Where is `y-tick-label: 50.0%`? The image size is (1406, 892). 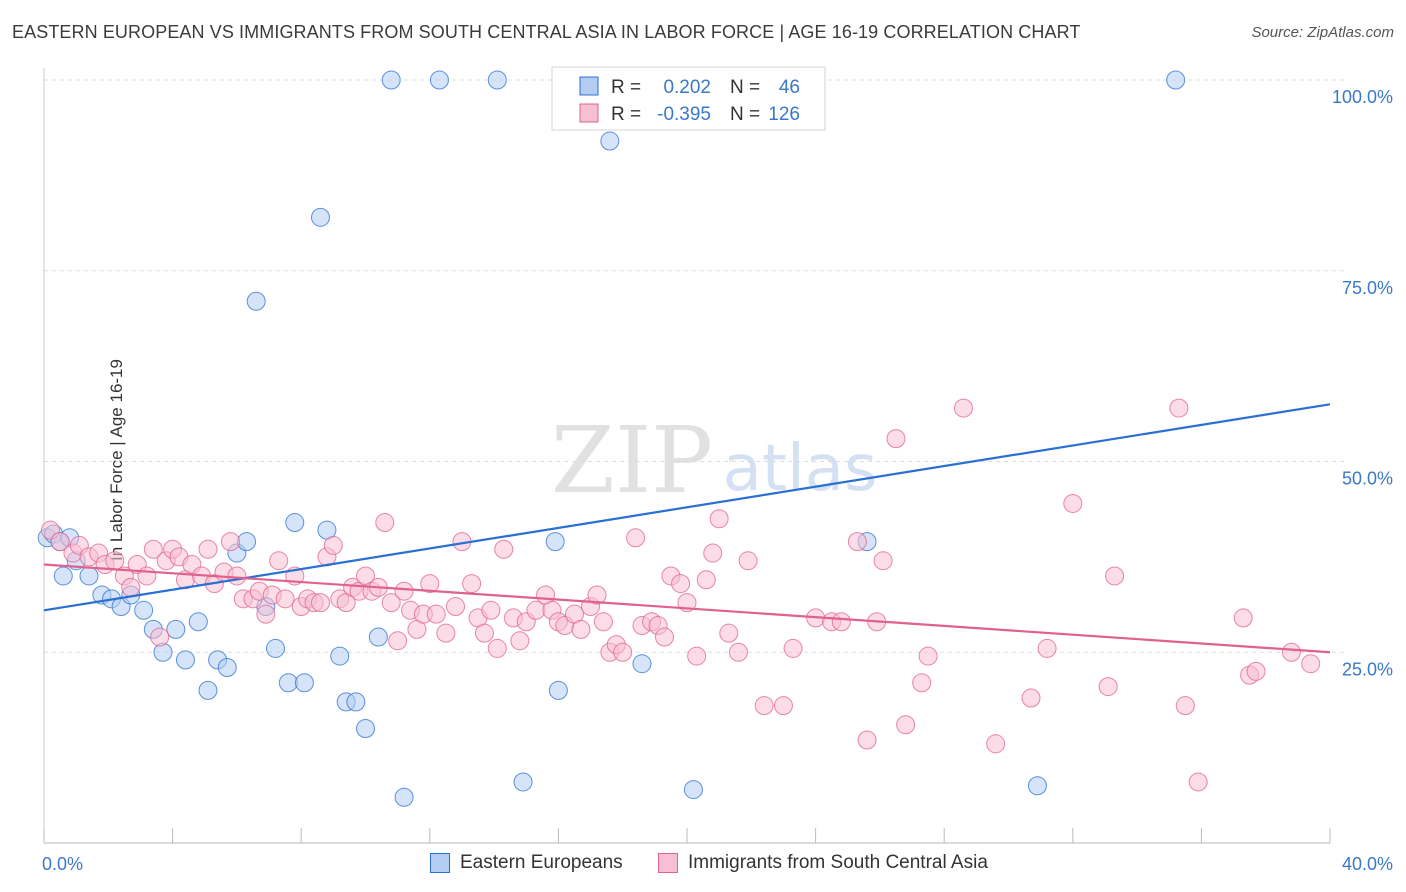 y-tick-label: 50.0% is located at coordinates (1367, 479).